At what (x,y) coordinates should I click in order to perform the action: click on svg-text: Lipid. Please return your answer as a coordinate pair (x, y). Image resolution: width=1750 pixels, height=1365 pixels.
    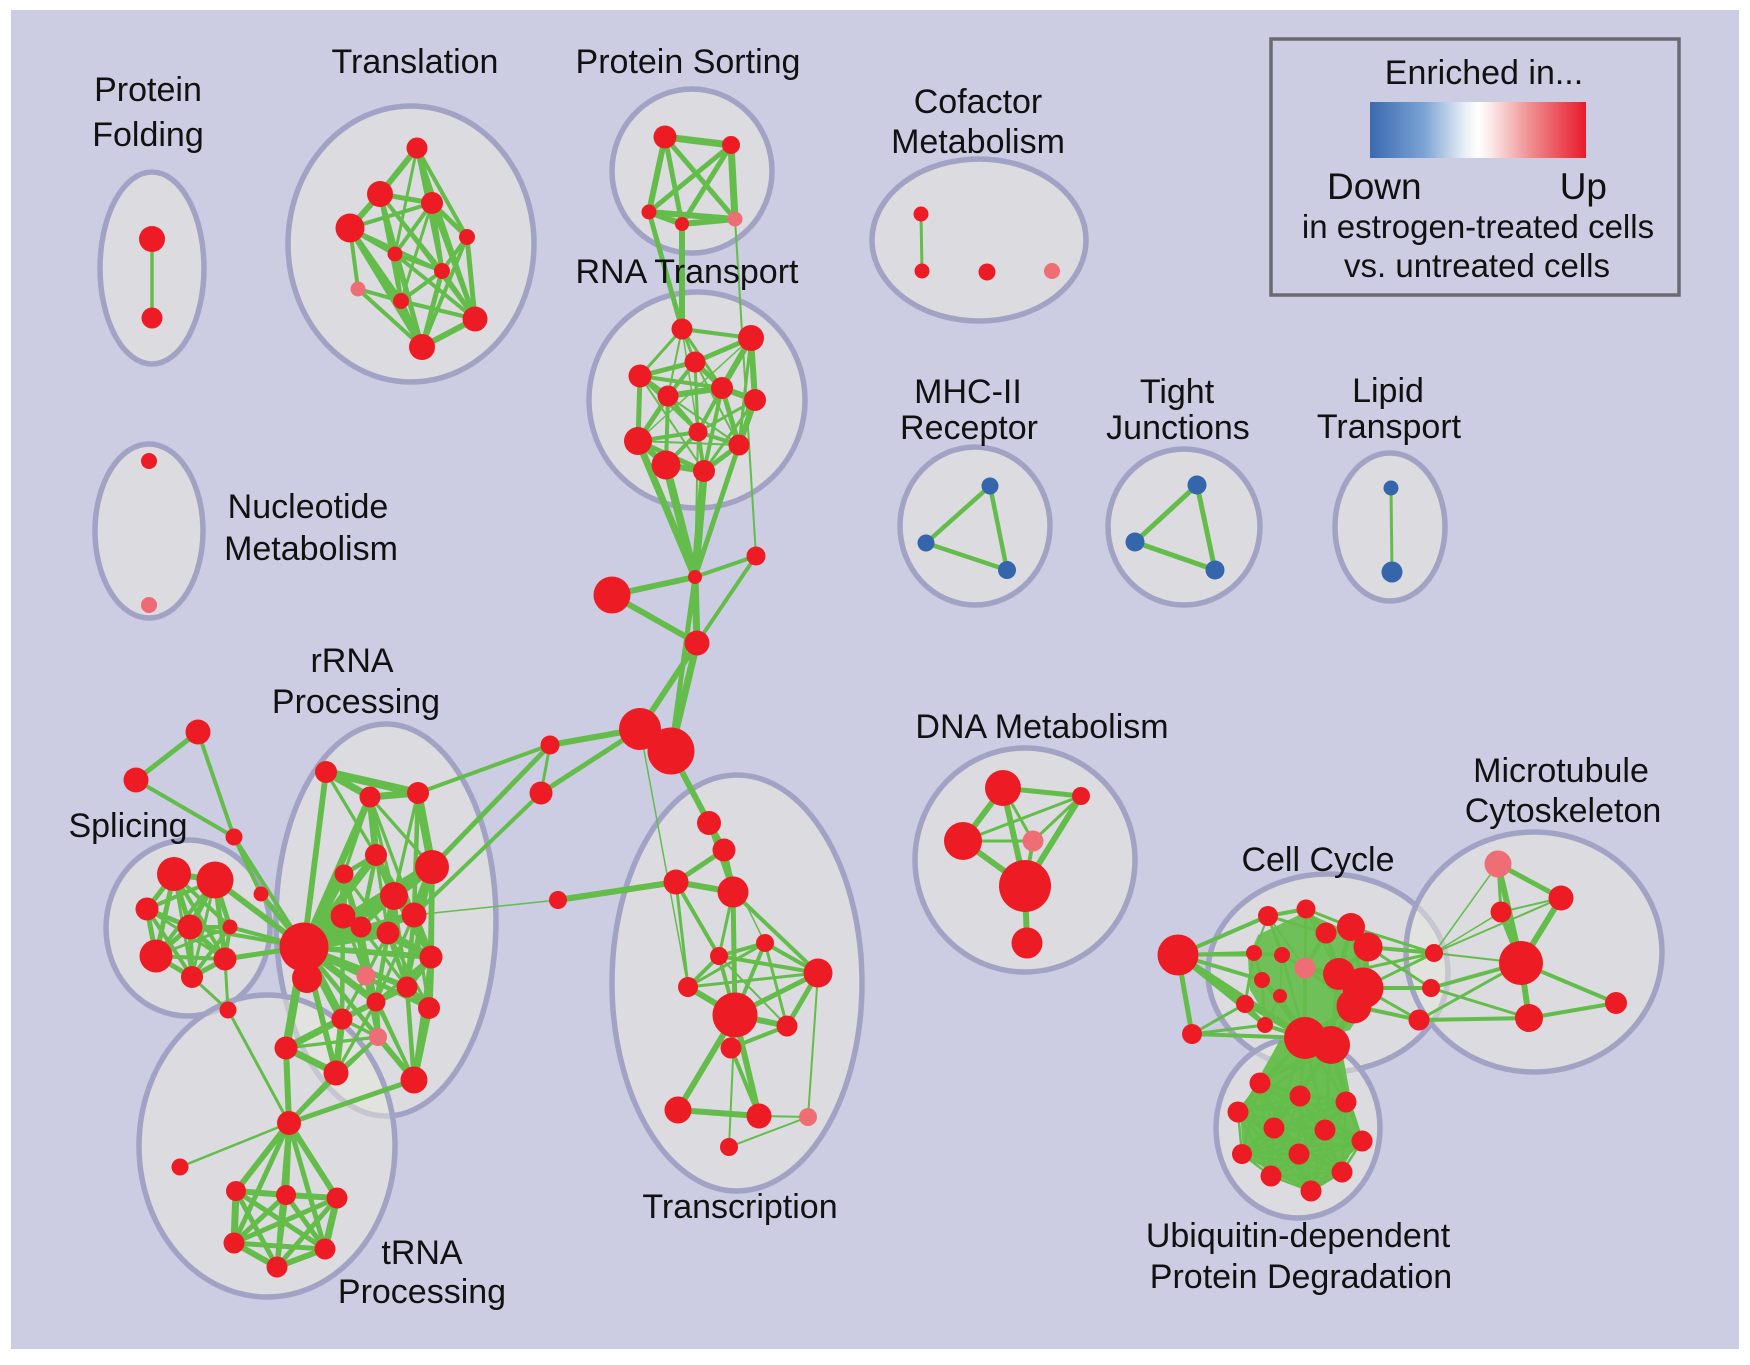
    Looking at the image, I should click on (1388, 391).